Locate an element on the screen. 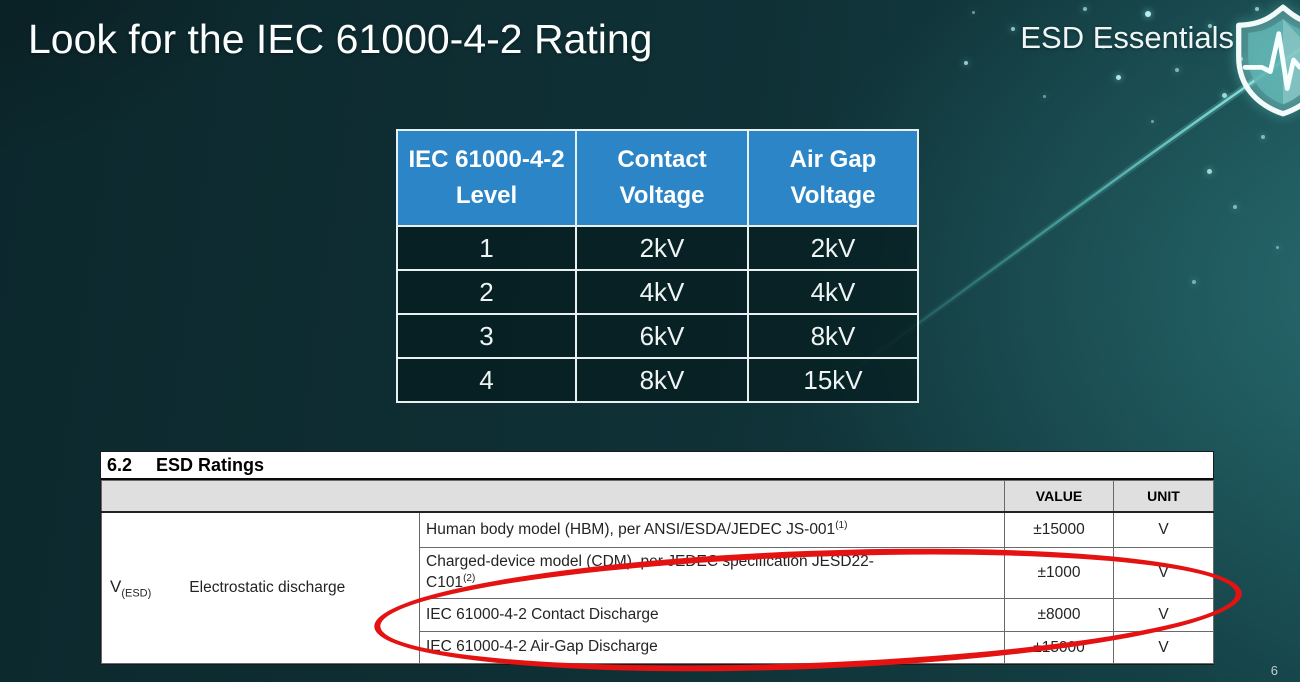 This screenshot has height=682, width=1300. level-cell: 4 is located at coordinates (486, 380).